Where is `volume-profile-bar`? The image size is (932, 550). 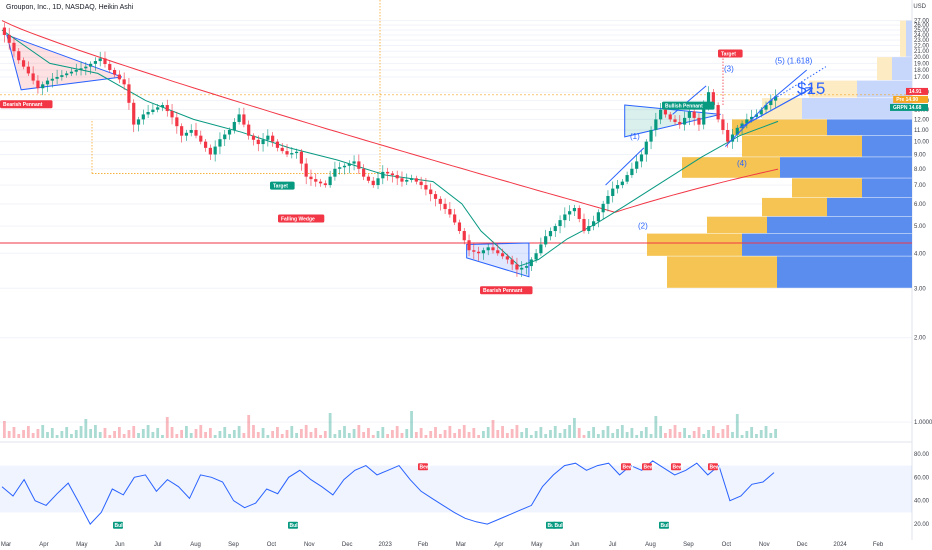
volume-profile-bar is located at coordinates (903, 38).